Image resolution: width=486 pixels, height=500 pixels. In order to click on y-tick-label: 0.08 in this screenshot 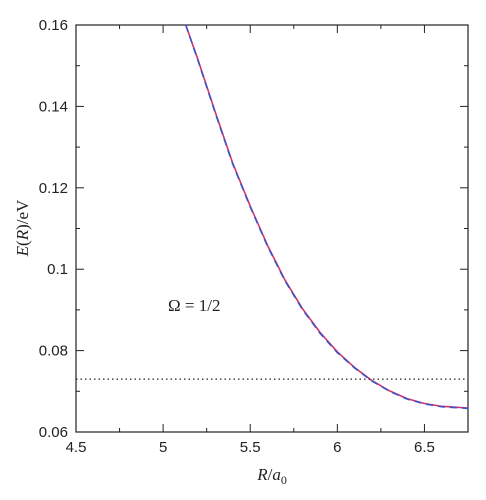, I will do `click(53, 351)`.